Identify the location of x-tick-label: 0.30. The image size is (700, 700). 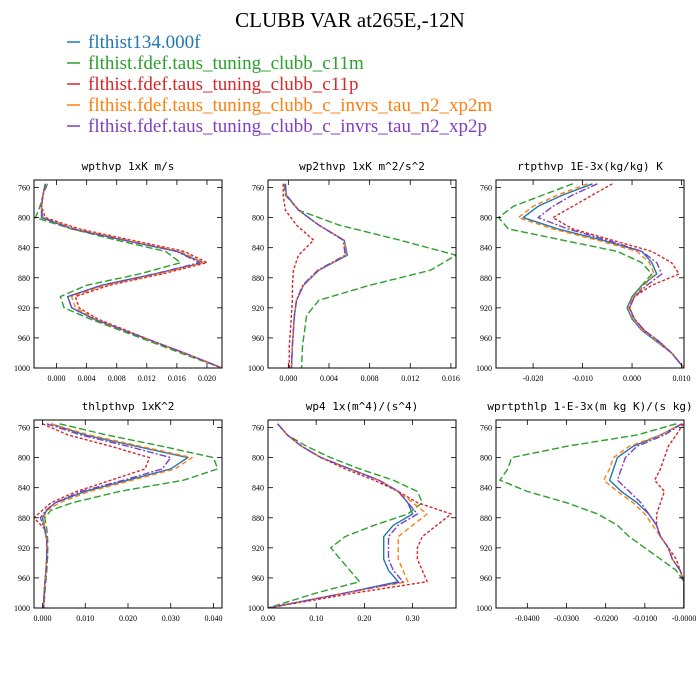
(413, 618).